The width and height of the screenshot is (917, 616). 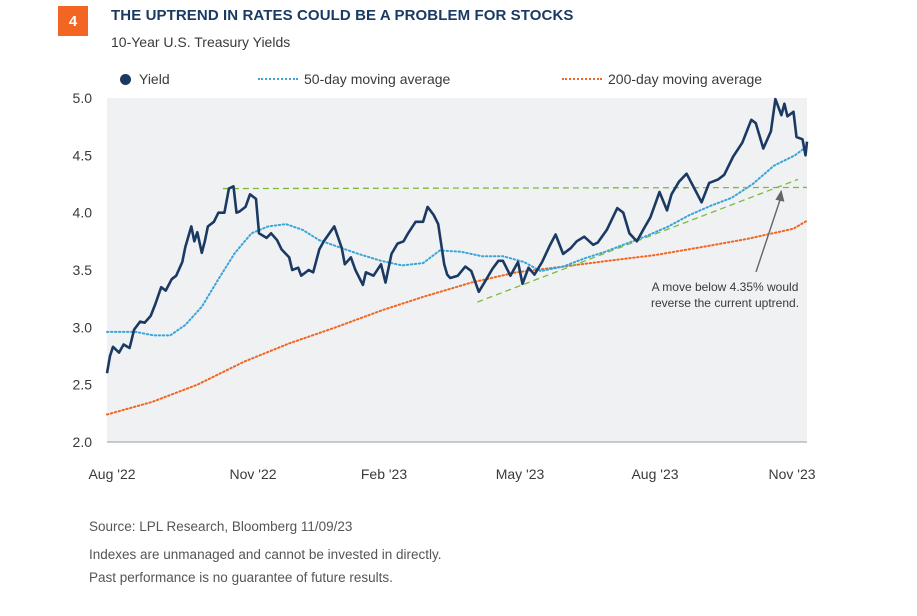 I want to click on x-tick-label: Nov '22, so click(x=252, y=474).